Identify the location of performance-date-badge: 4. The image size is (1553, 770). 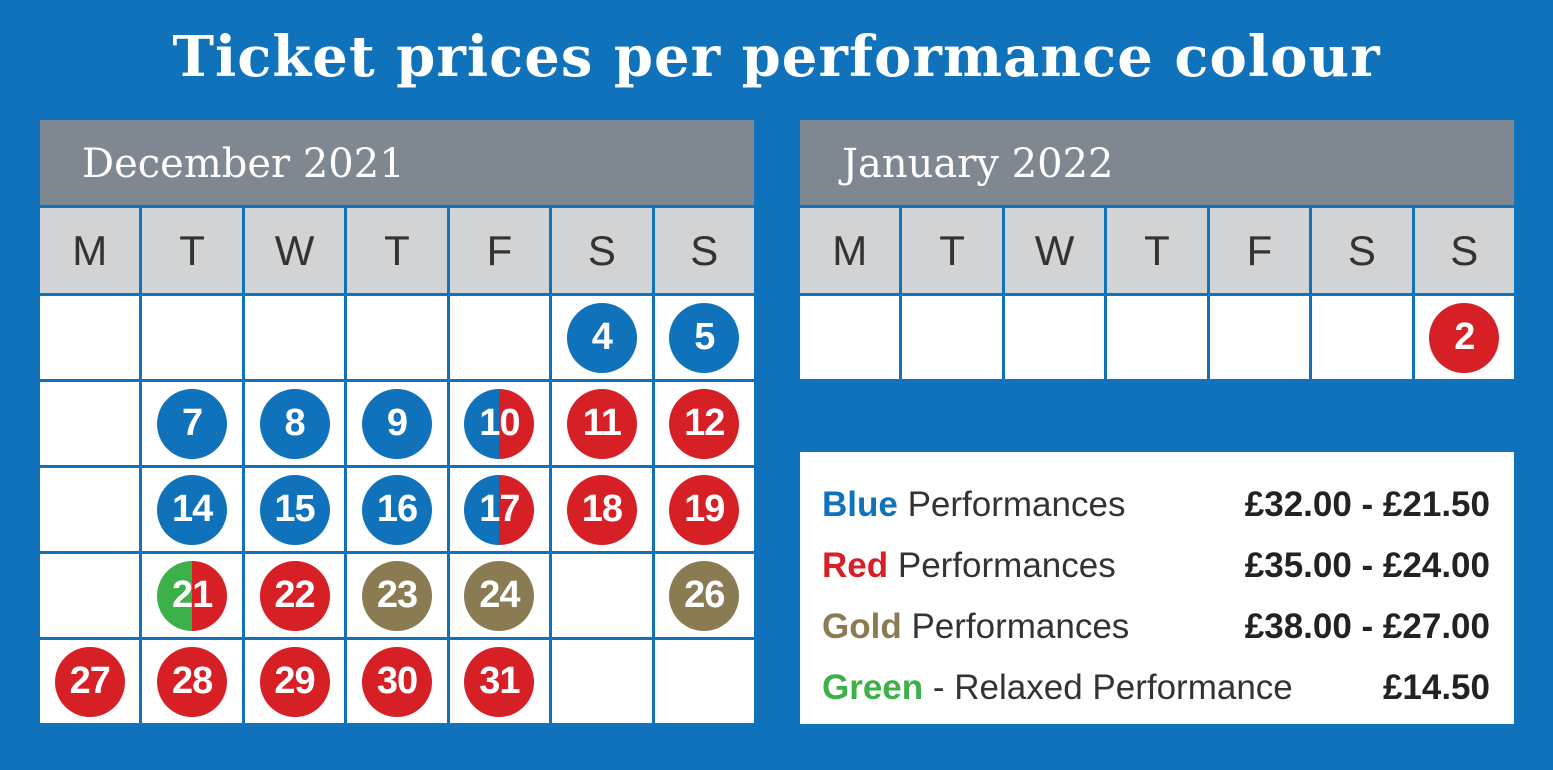
(601, 337).